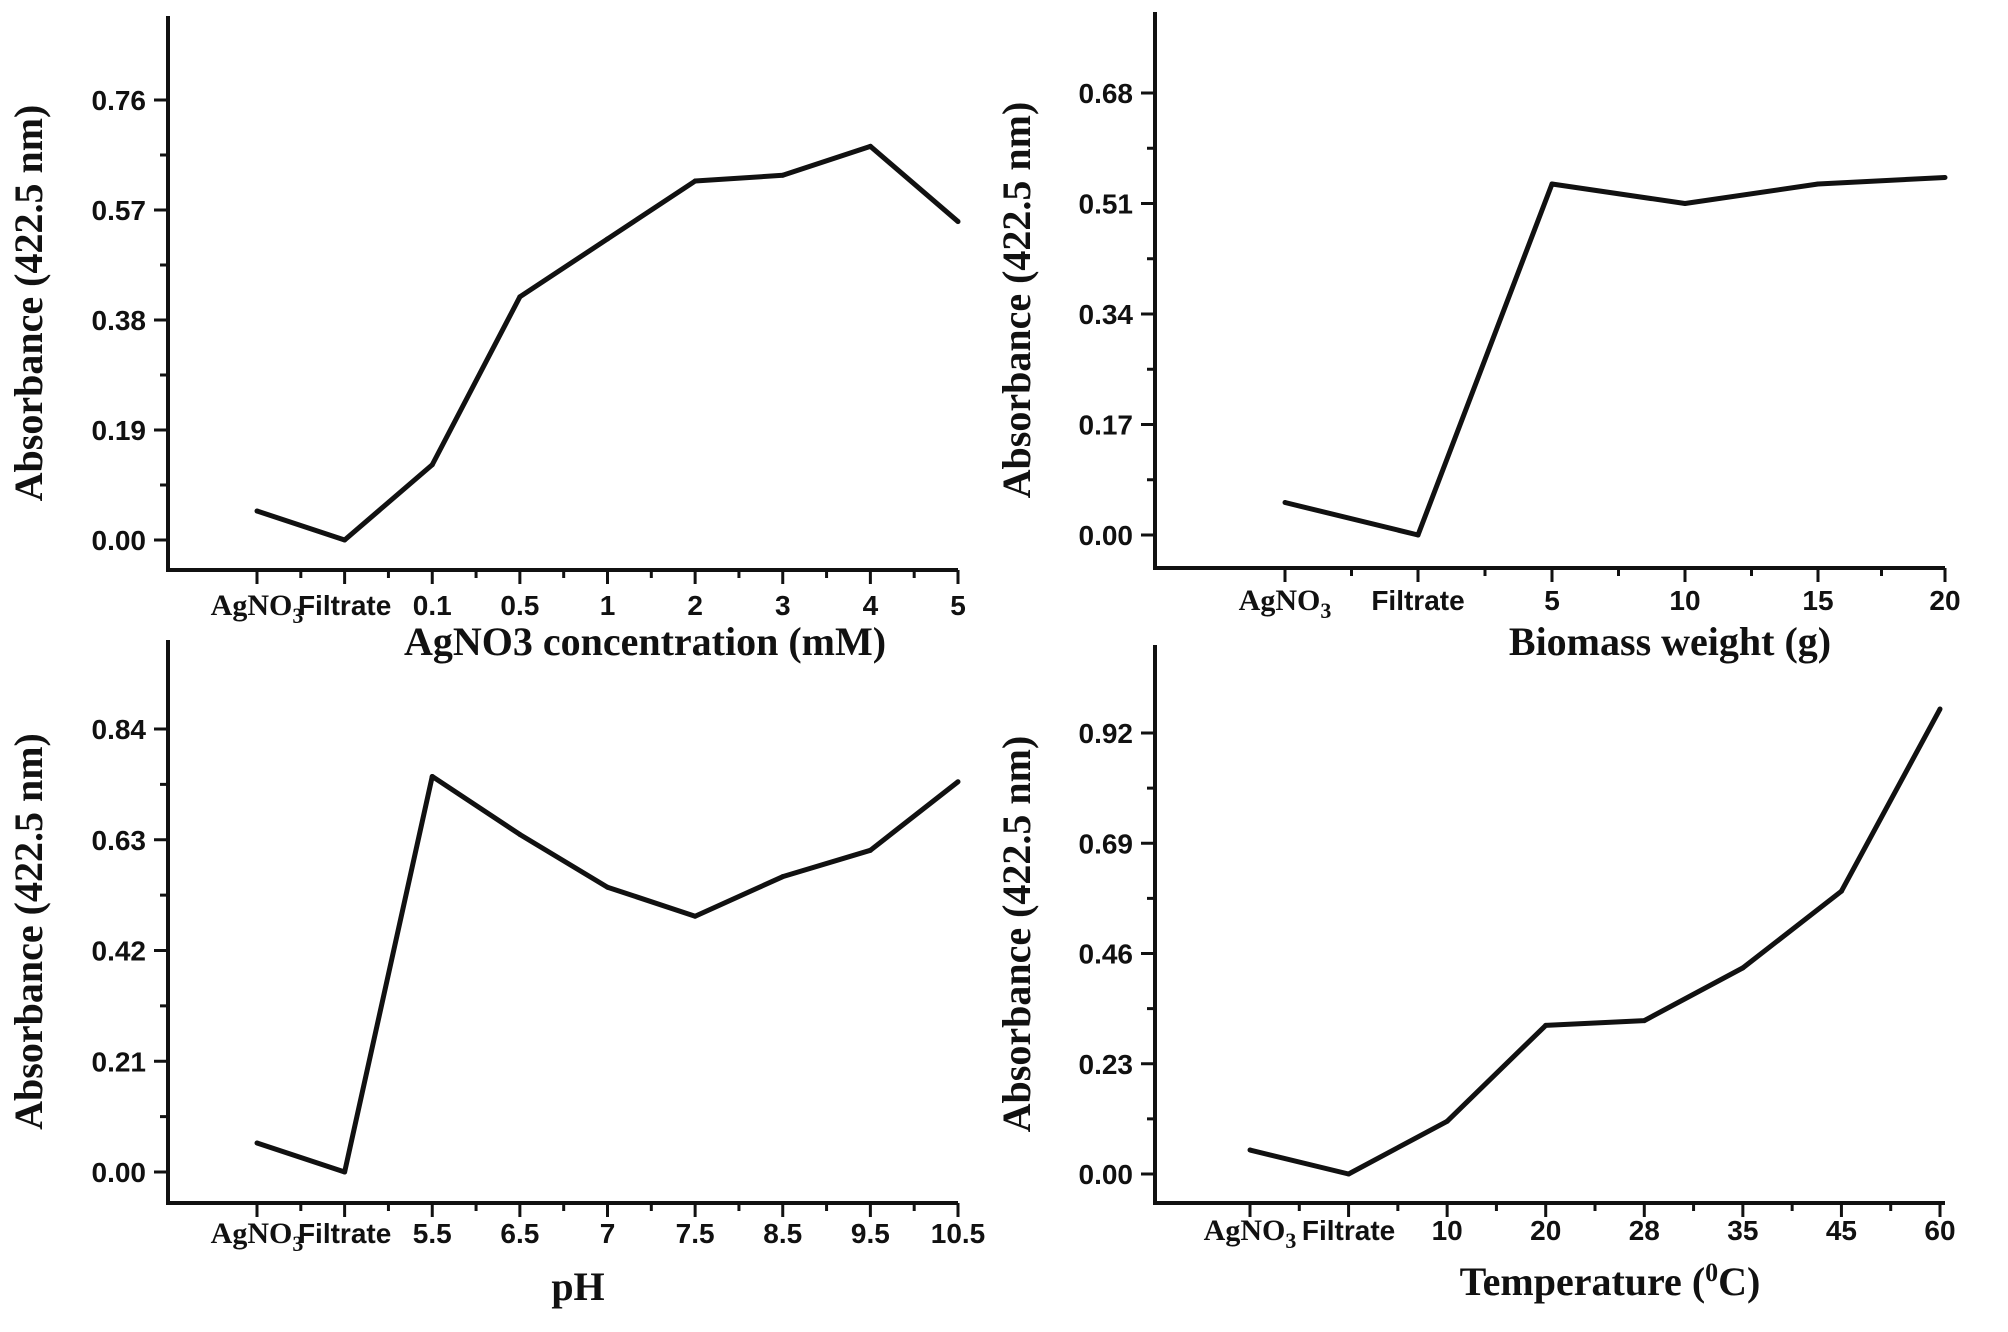  Describe the element at coordinates (119, 100) in the screenshot. I see `y-tick-label: 0.76` at that location.